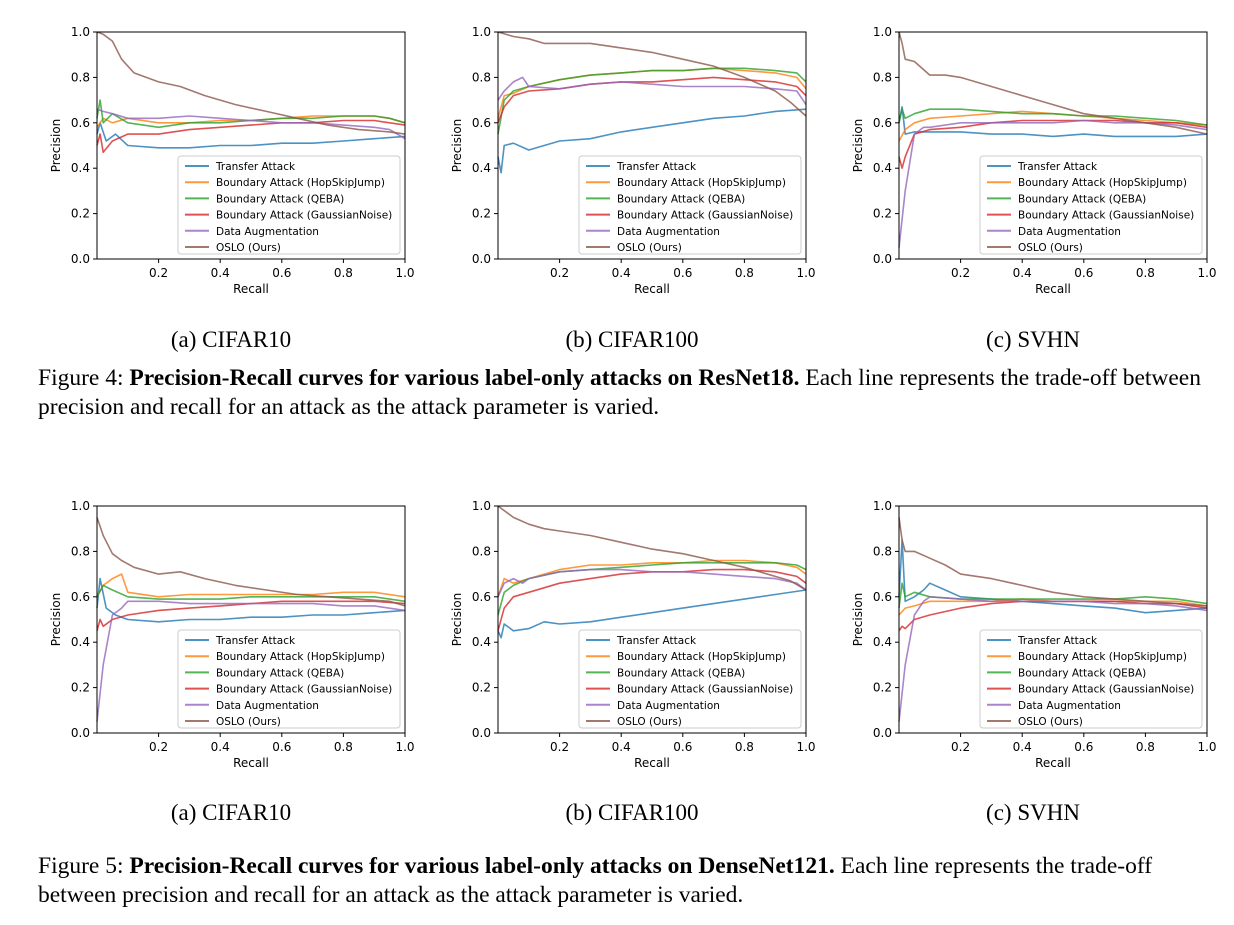 The width and height of the screenshot is (1234, 925). Describe the element at coordinates (632, 812) in the screenshot. I see `subcaption-fig5-b: (b) CIFAR100` at that location.